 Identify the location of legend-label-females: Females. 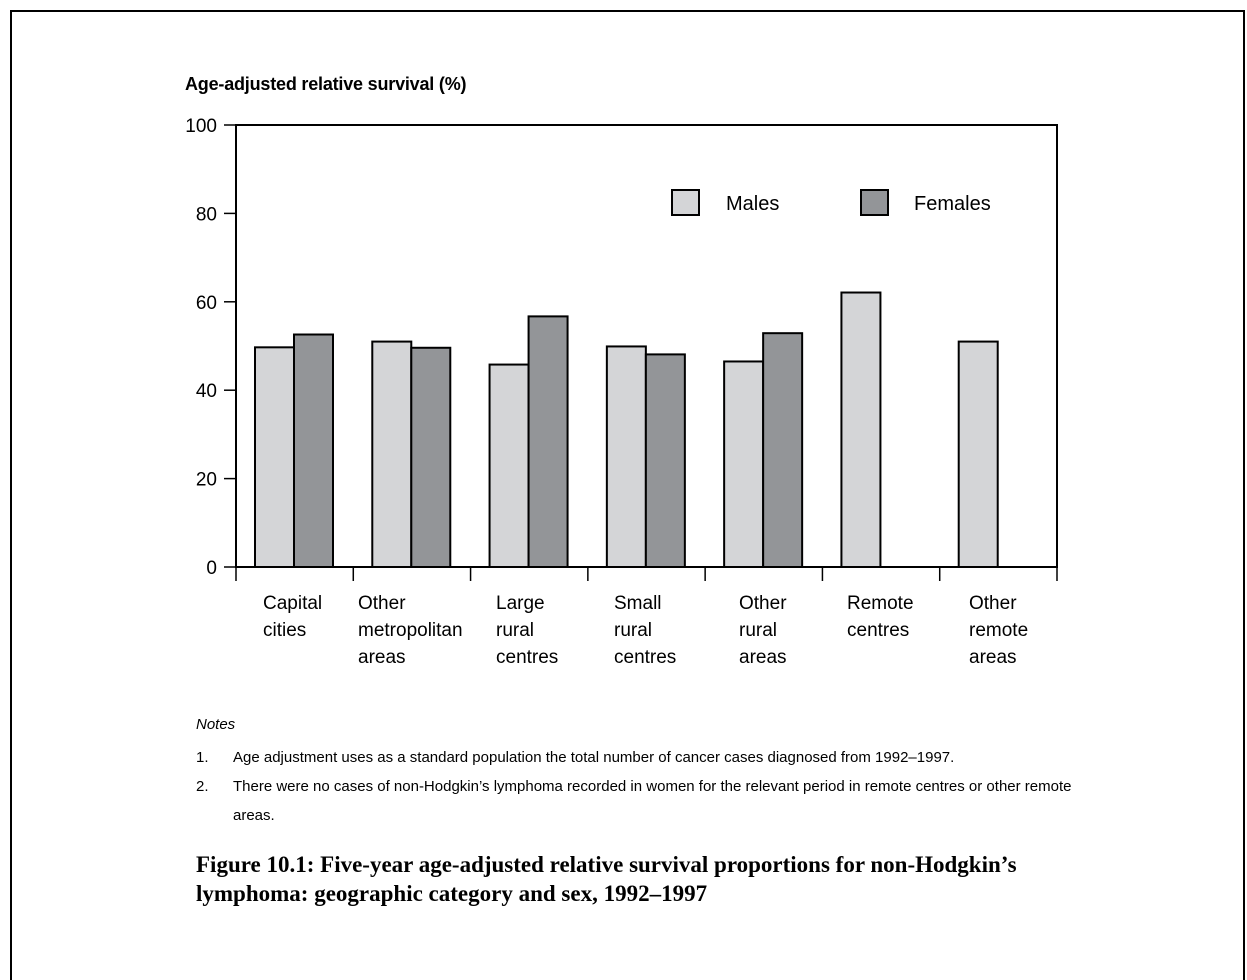
(952, 204).